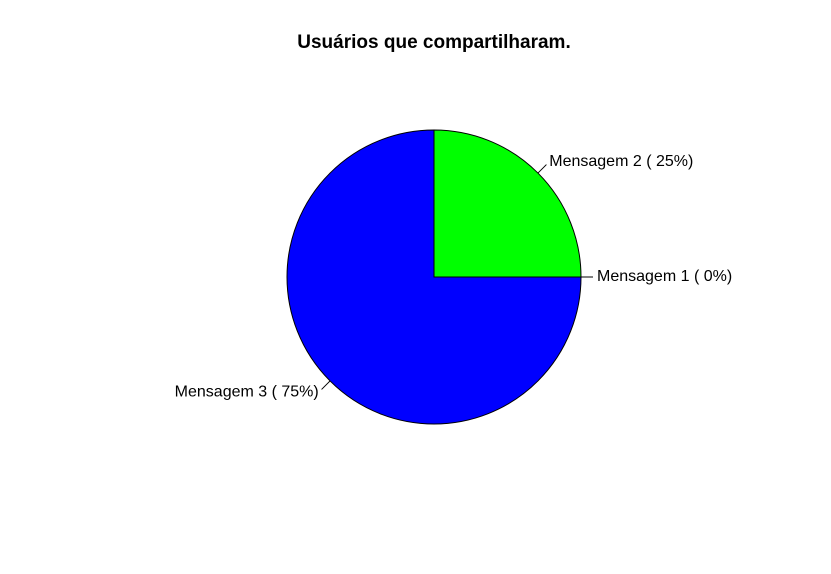  Describe the element at coordinates (664, 276) in the screenshot. I see `pie-label-1: Mensagem 1 ( 0%)` at that location.